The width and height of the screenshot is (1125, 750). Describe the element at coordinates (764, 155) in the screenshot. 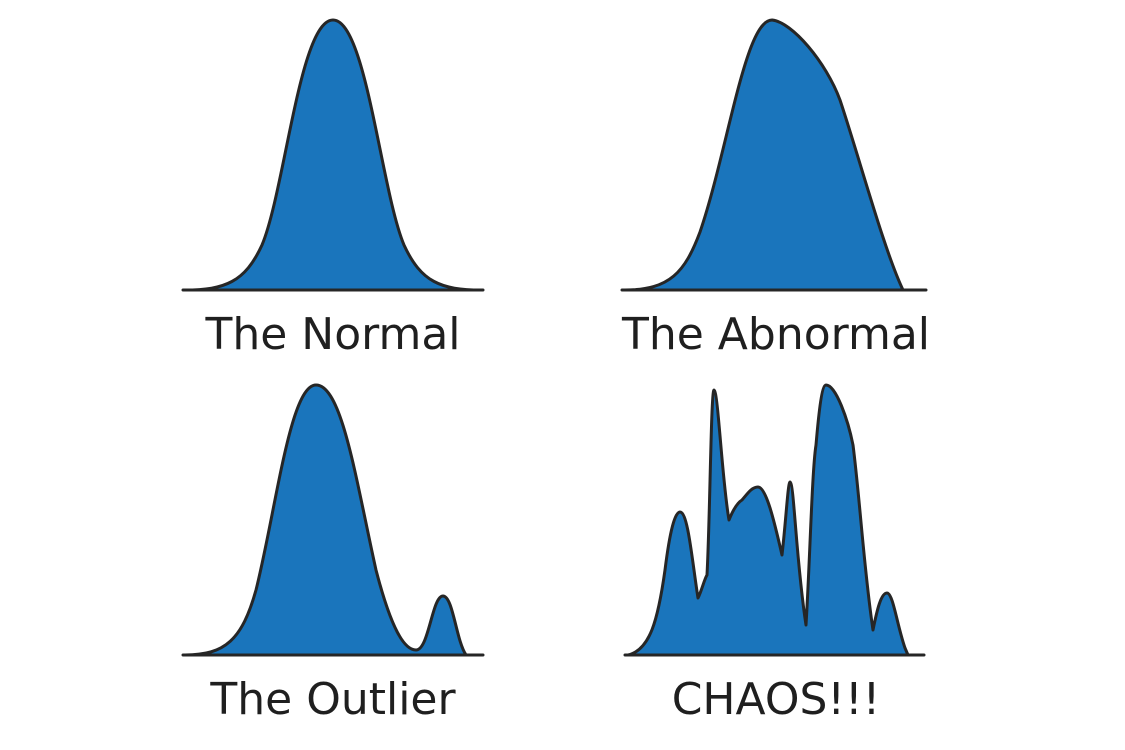

I see `abnormal-curve` at that location.